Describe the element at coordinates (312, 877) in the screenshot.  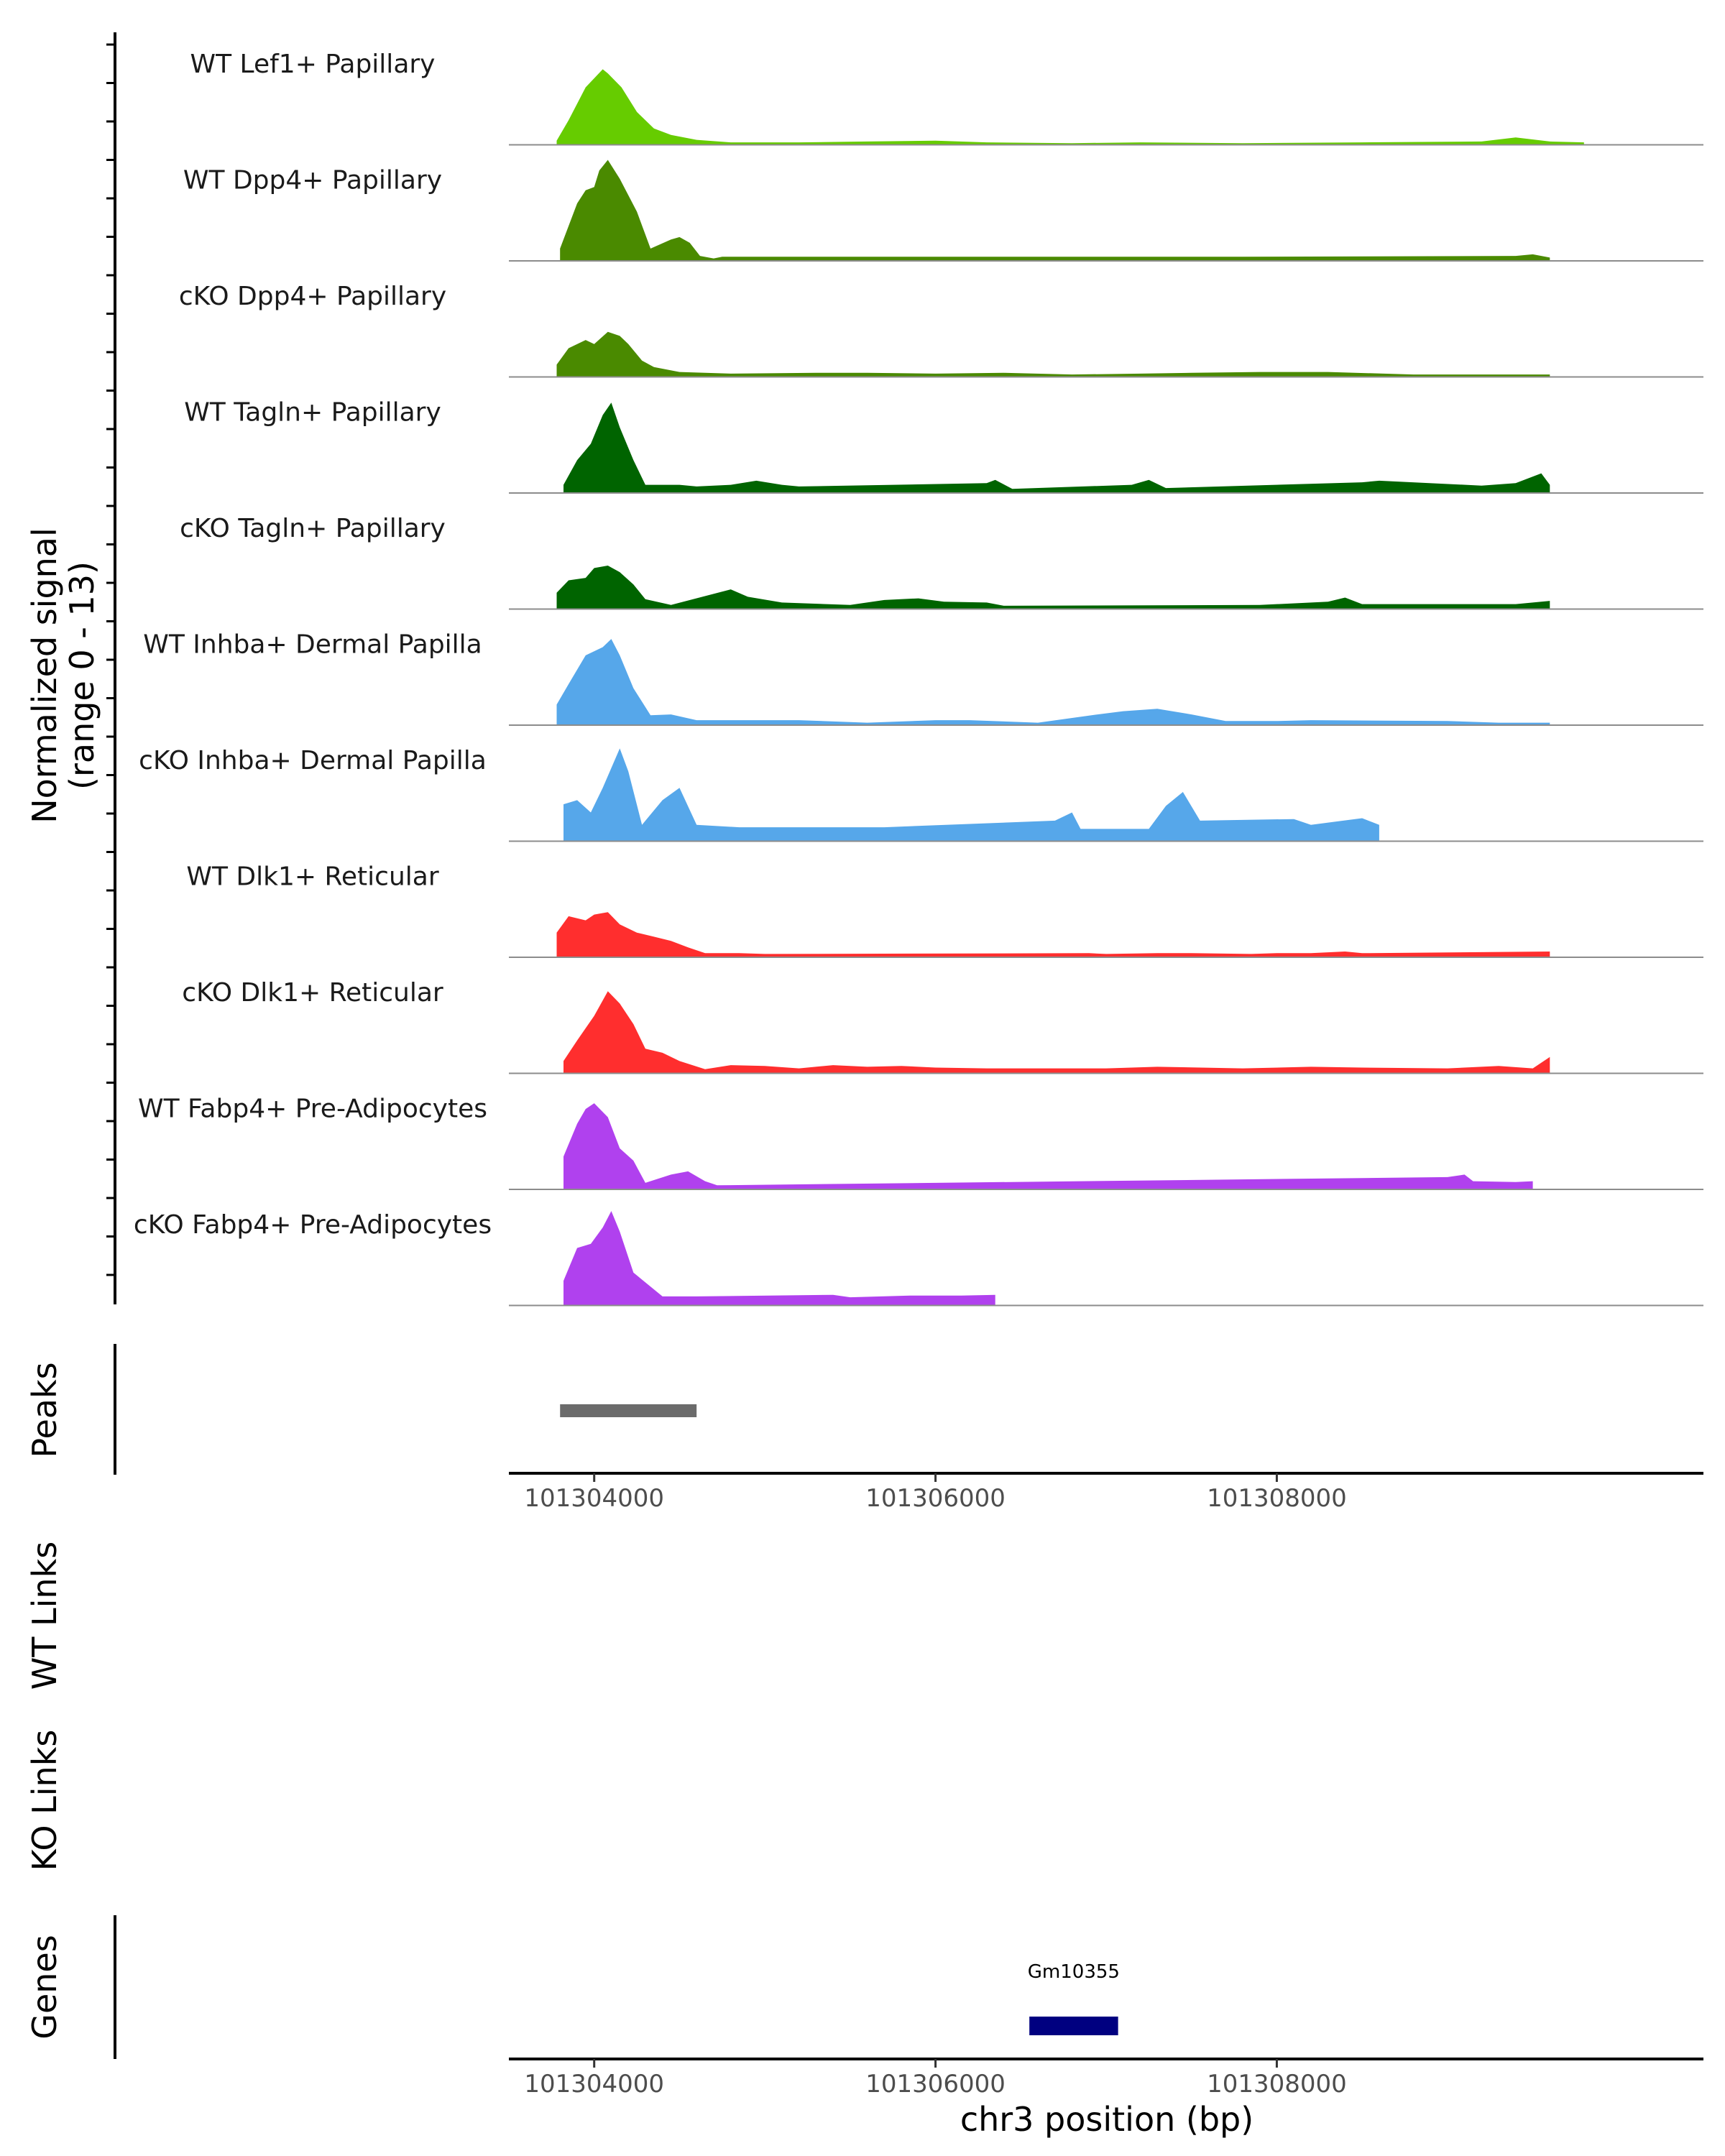
I see `track-label: WT Dlk1+ Reticular` at that location.